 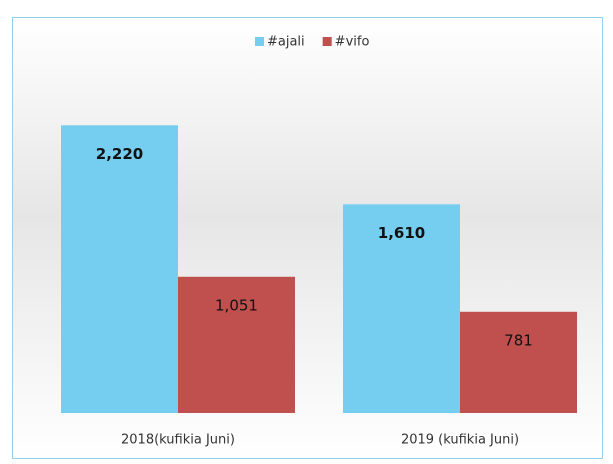 What do you see at coordinates (236, 305) in the screenshot?
I see `data-label: 1,051` at bounding box center [236, 305].